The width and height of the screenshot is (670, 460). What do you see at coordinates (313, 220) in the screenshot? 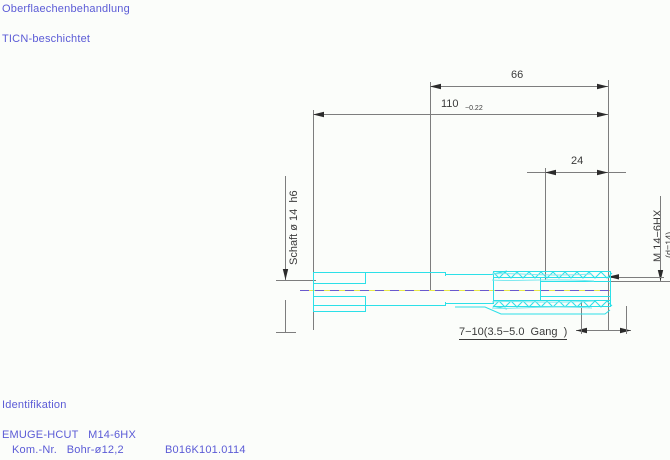
I see `extension-line-110-left` at bounding box center [313, 220].